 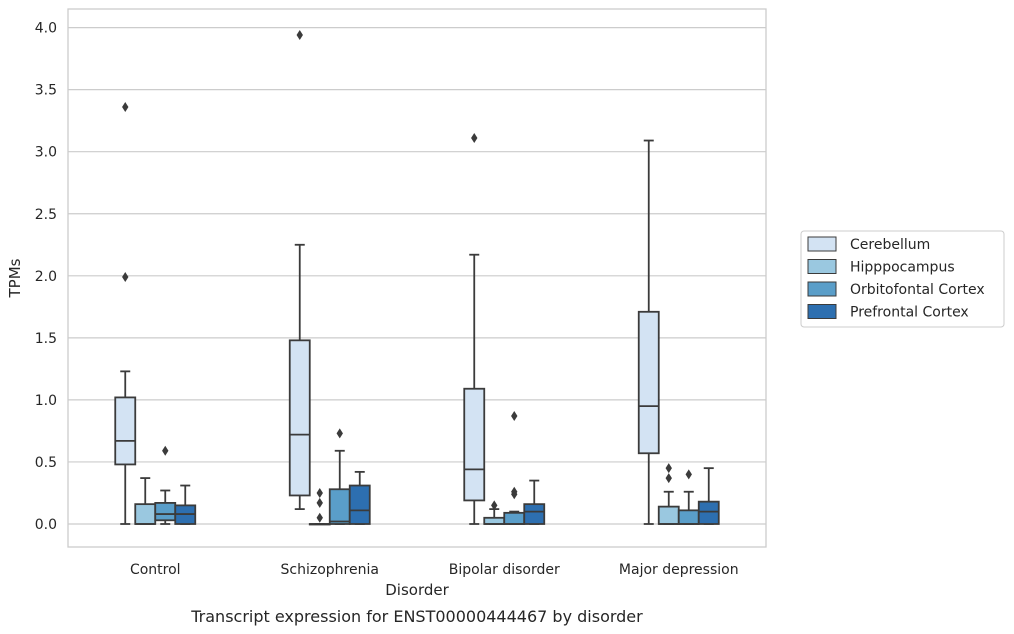 What do you see at coordinates (15, 278) in the screenshot?
I see `y-axis-label: TPMs` at bounding box center [15, 278].